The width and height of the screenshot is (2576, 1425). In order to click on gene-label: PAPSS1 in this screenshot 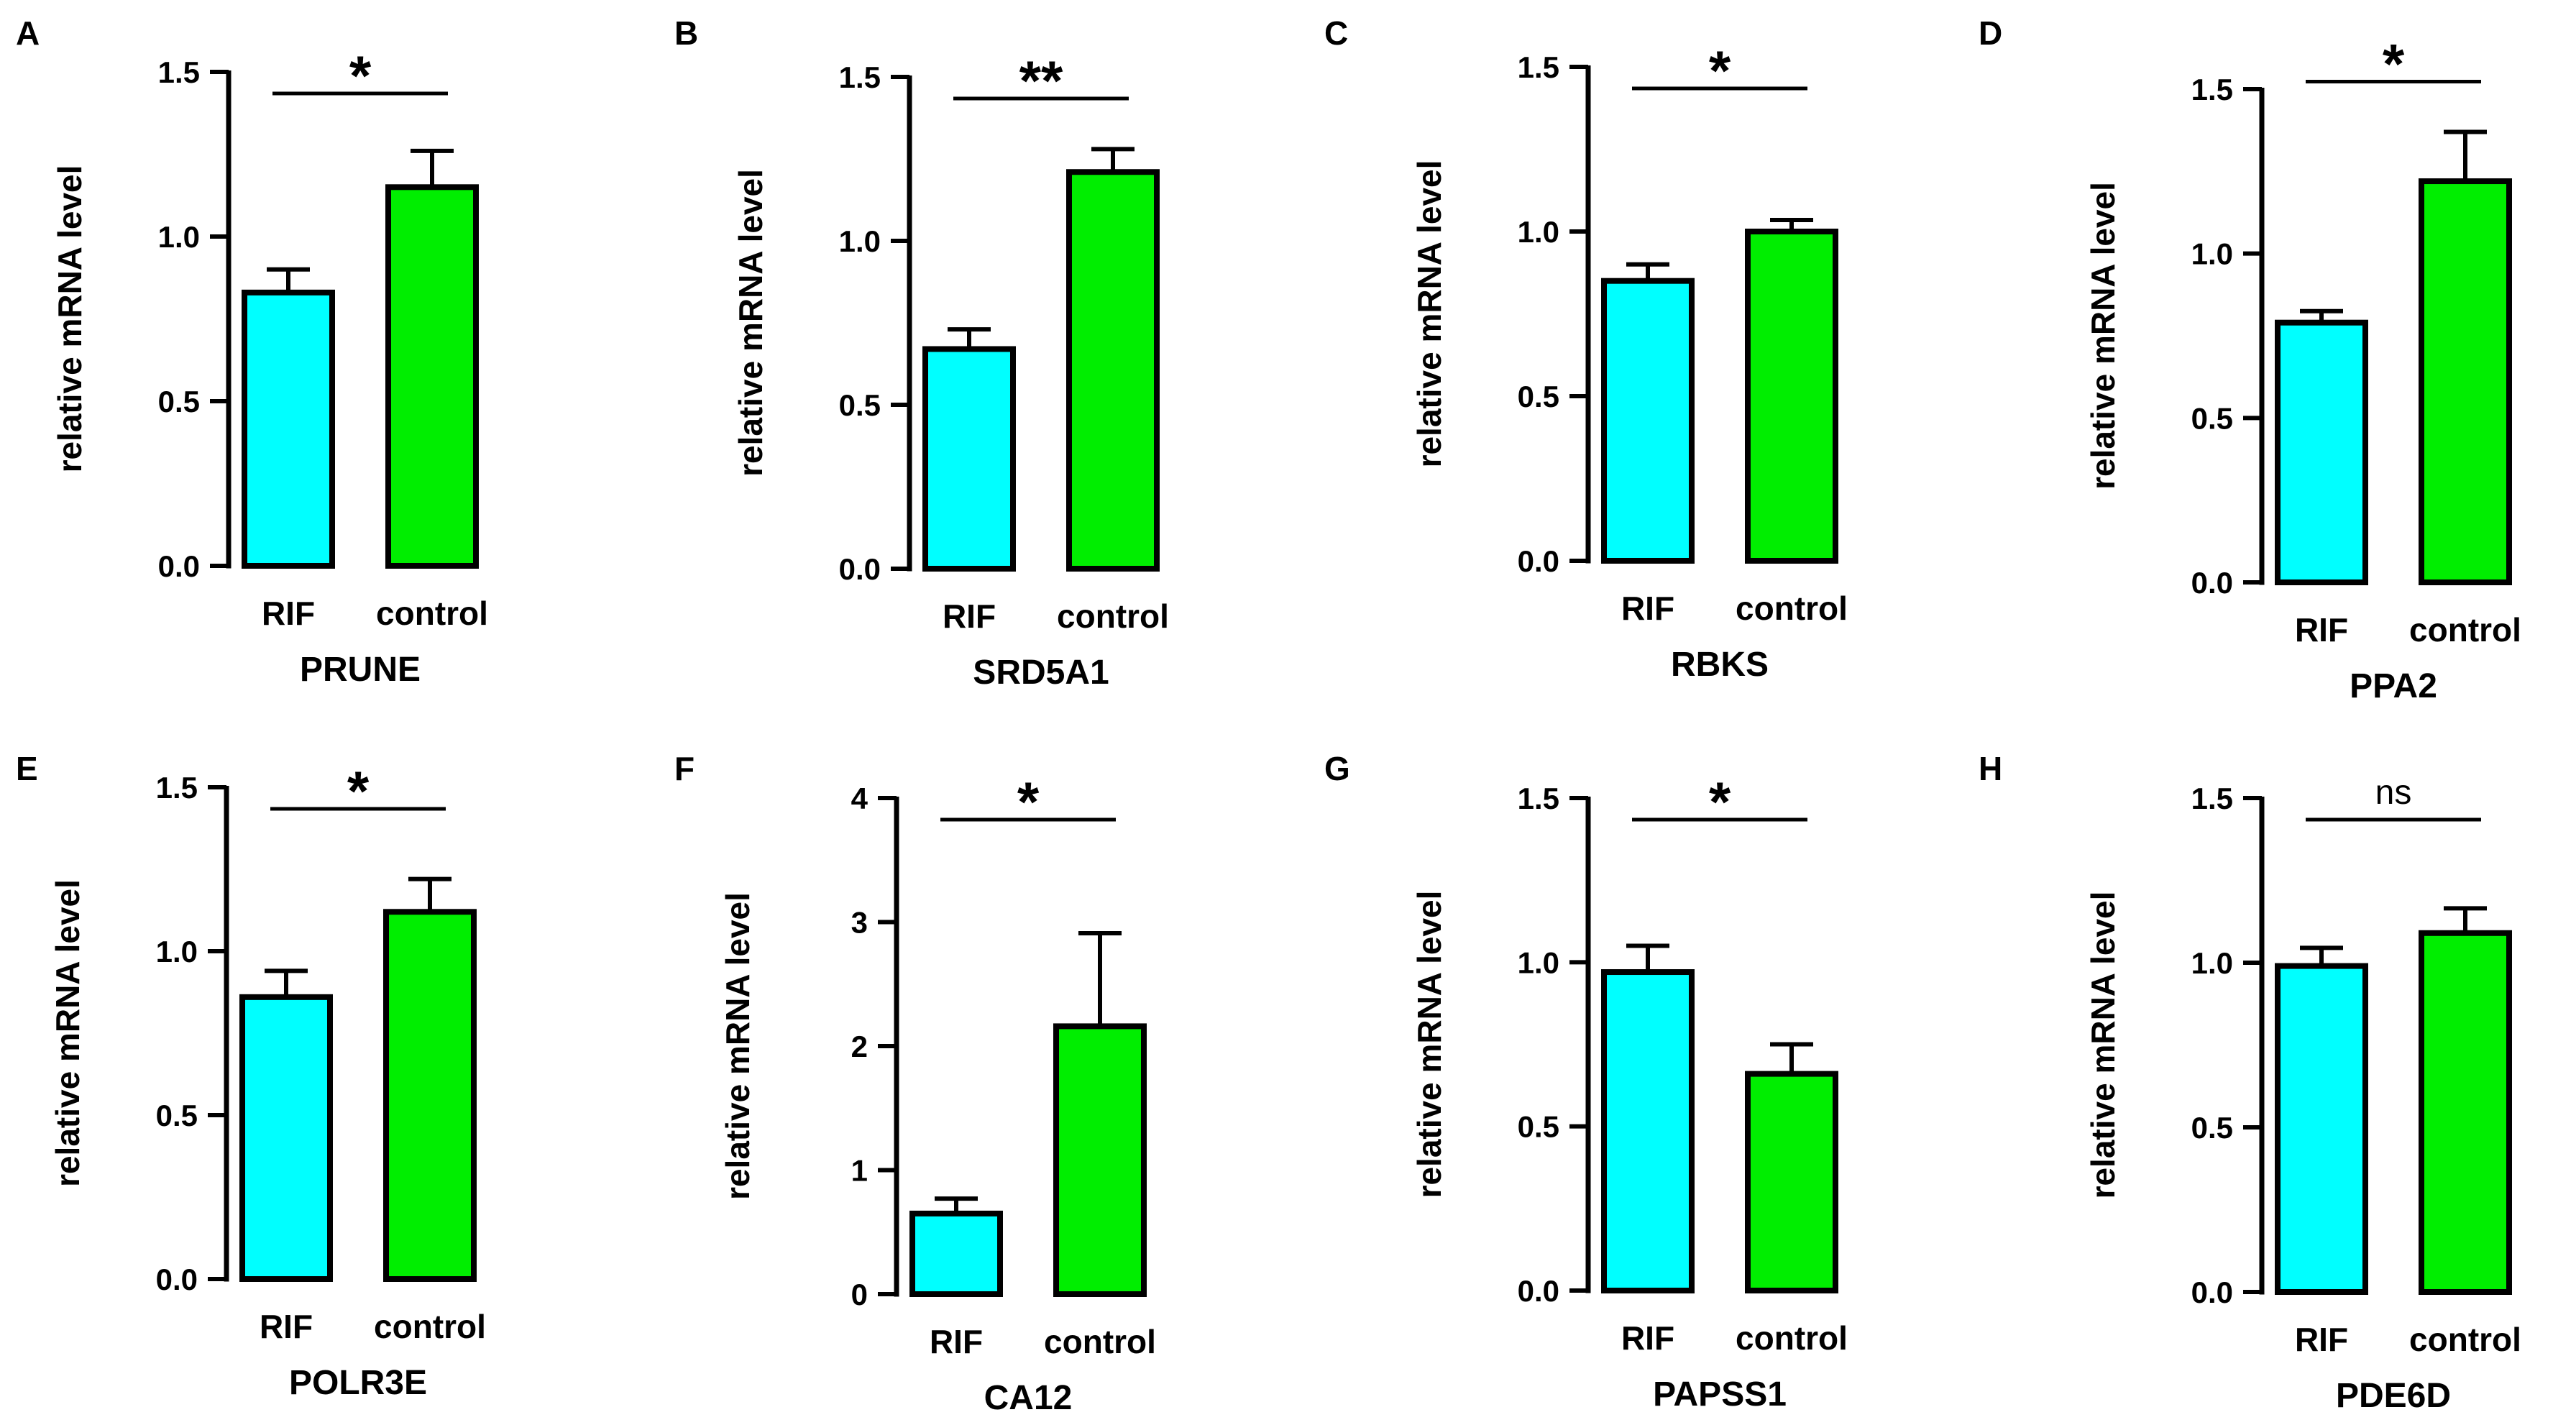, I will do `click(1720, 1394)`.